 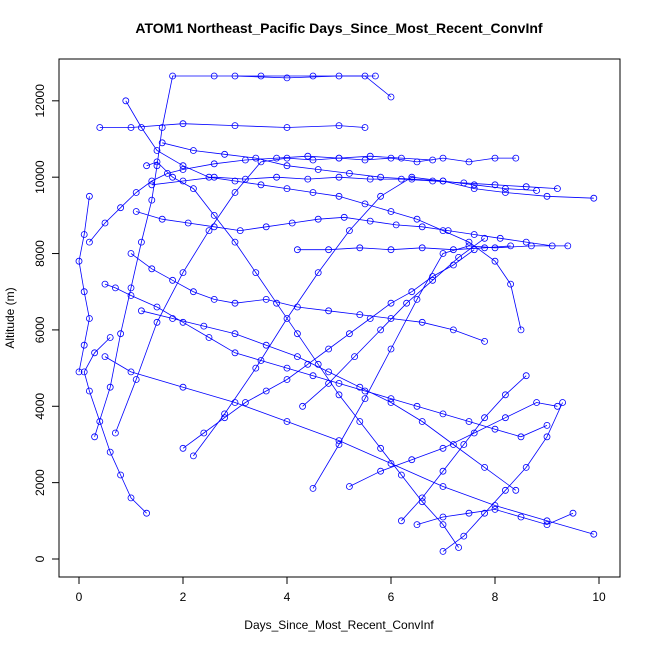 What do you see at coordinates (339, 625) in the screenshot?
I see `x-axis-label: Days_Since_Most_Recent_ConvInf` at bounding box center [339, 625].